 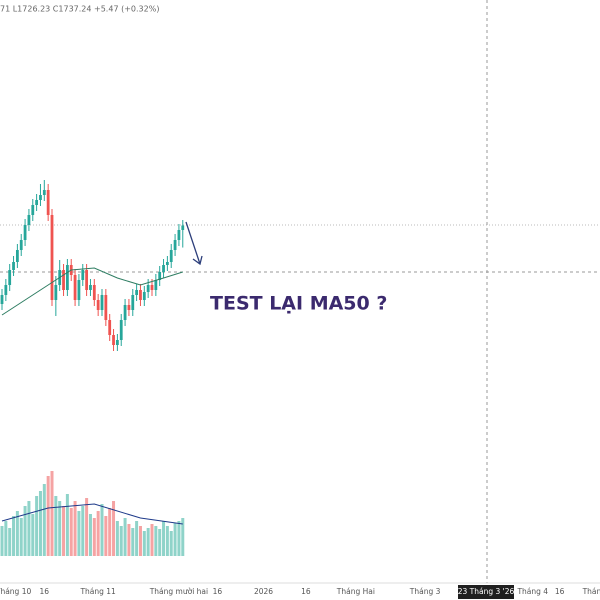 I want to click on x-tick-label: Tháng Hai, so click(x=355, y=591).